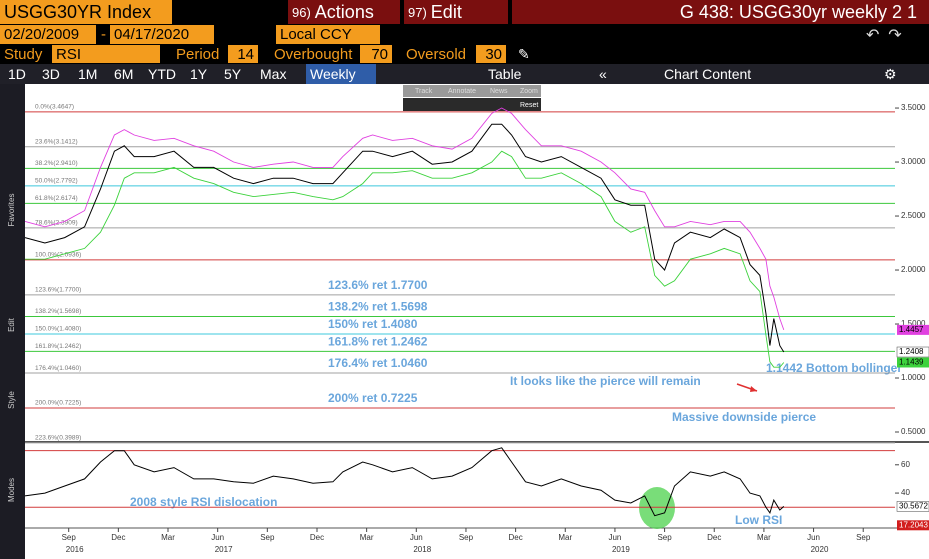 The height and width of the screenshot is (559, 929). Describe the element at coordinates (404, 482) in the screenshot. I see `series-line` at that location.